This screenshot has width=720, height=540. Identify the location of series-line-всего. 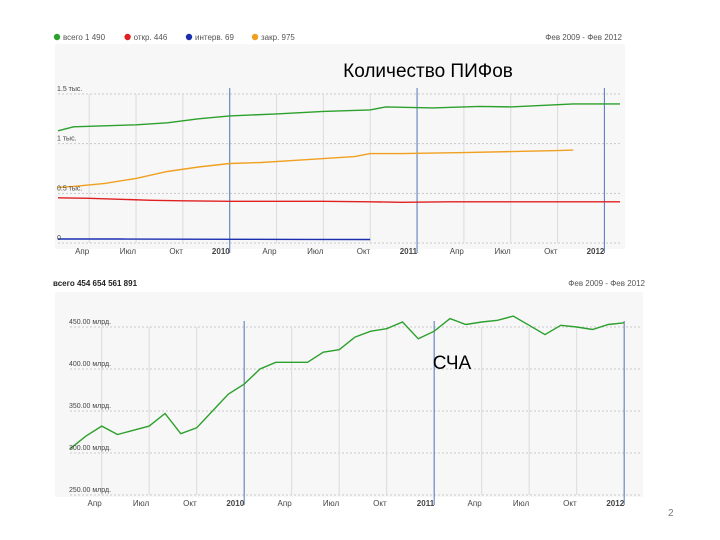
(338, 117).